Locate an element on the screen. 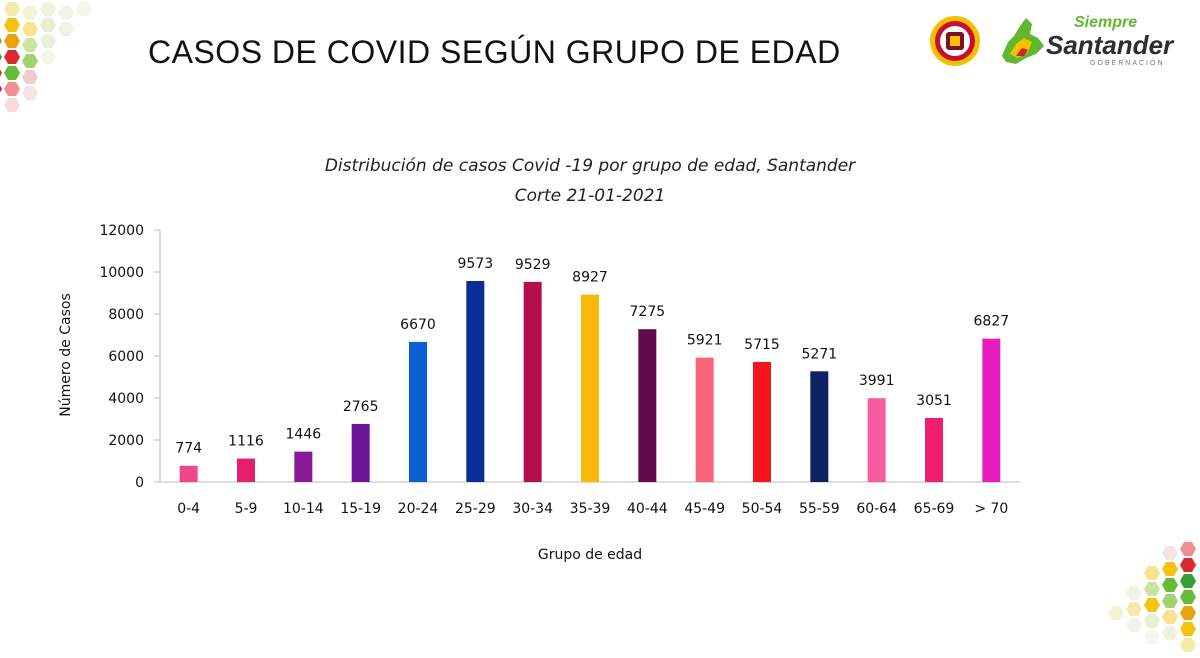 The image size is (1200, 658). x-tick-label: 65-69 is located at coordinates (934, 509).